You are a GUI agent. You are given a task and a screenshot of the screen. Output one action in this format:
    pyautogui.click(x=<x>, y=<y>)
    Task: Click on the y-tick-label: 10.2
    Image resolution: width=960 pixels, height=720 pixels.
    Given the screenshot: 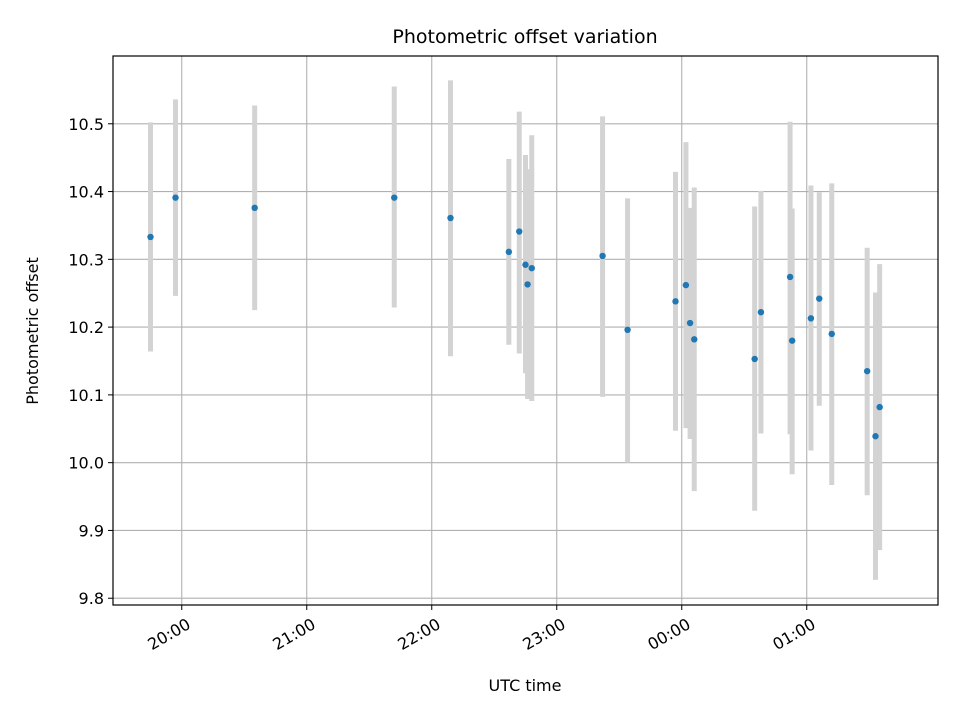 What is the action you would take?
    pyautogui.click(x=86, y=327)
    